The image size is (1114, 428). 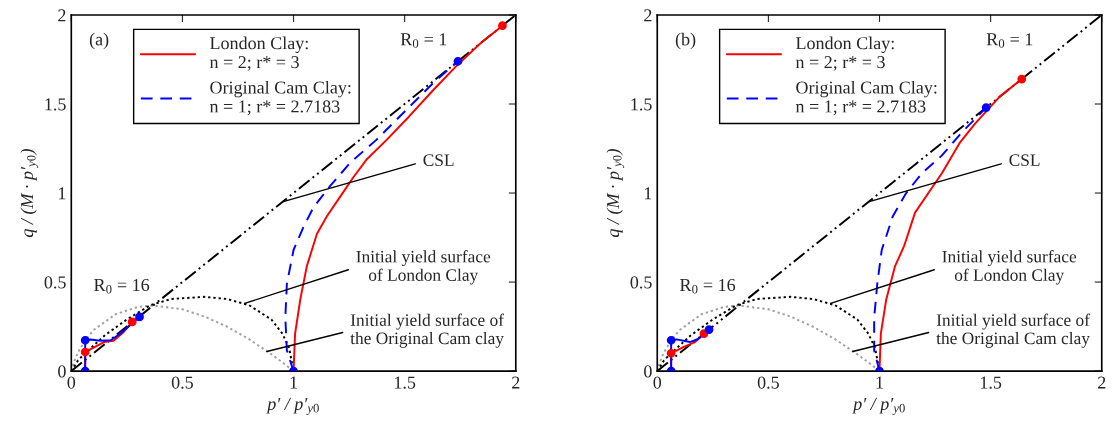 I want to click on annotation: (a), so click(x=99, y=41).